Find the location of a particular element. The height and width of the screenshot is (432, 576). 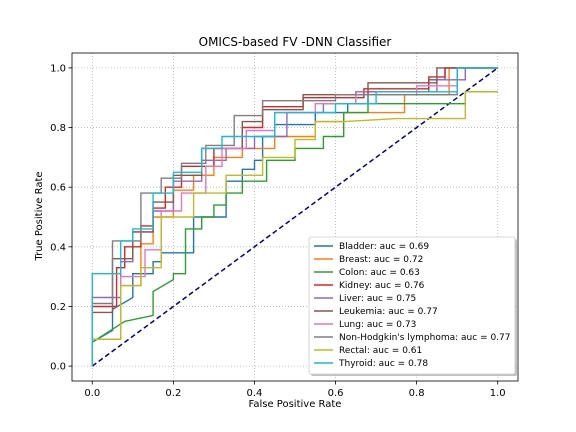

legend-entry: Bladder: auc = 0.69 is located at coordinates (384, 247).